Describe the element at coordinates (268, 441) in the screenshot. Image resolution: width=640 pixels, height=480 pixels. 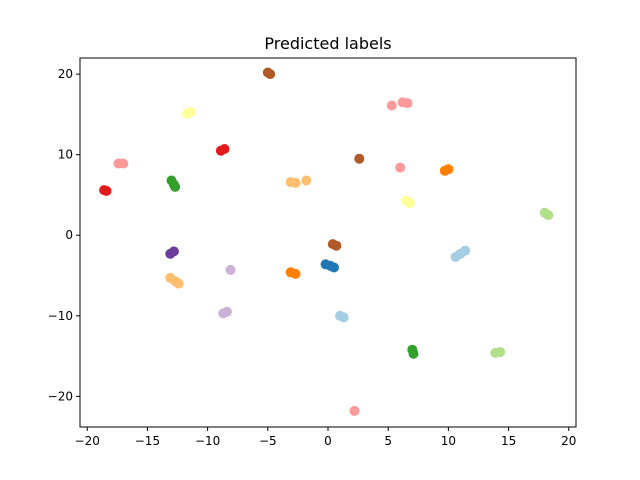
I see `x-tick-label: −5` at that location.